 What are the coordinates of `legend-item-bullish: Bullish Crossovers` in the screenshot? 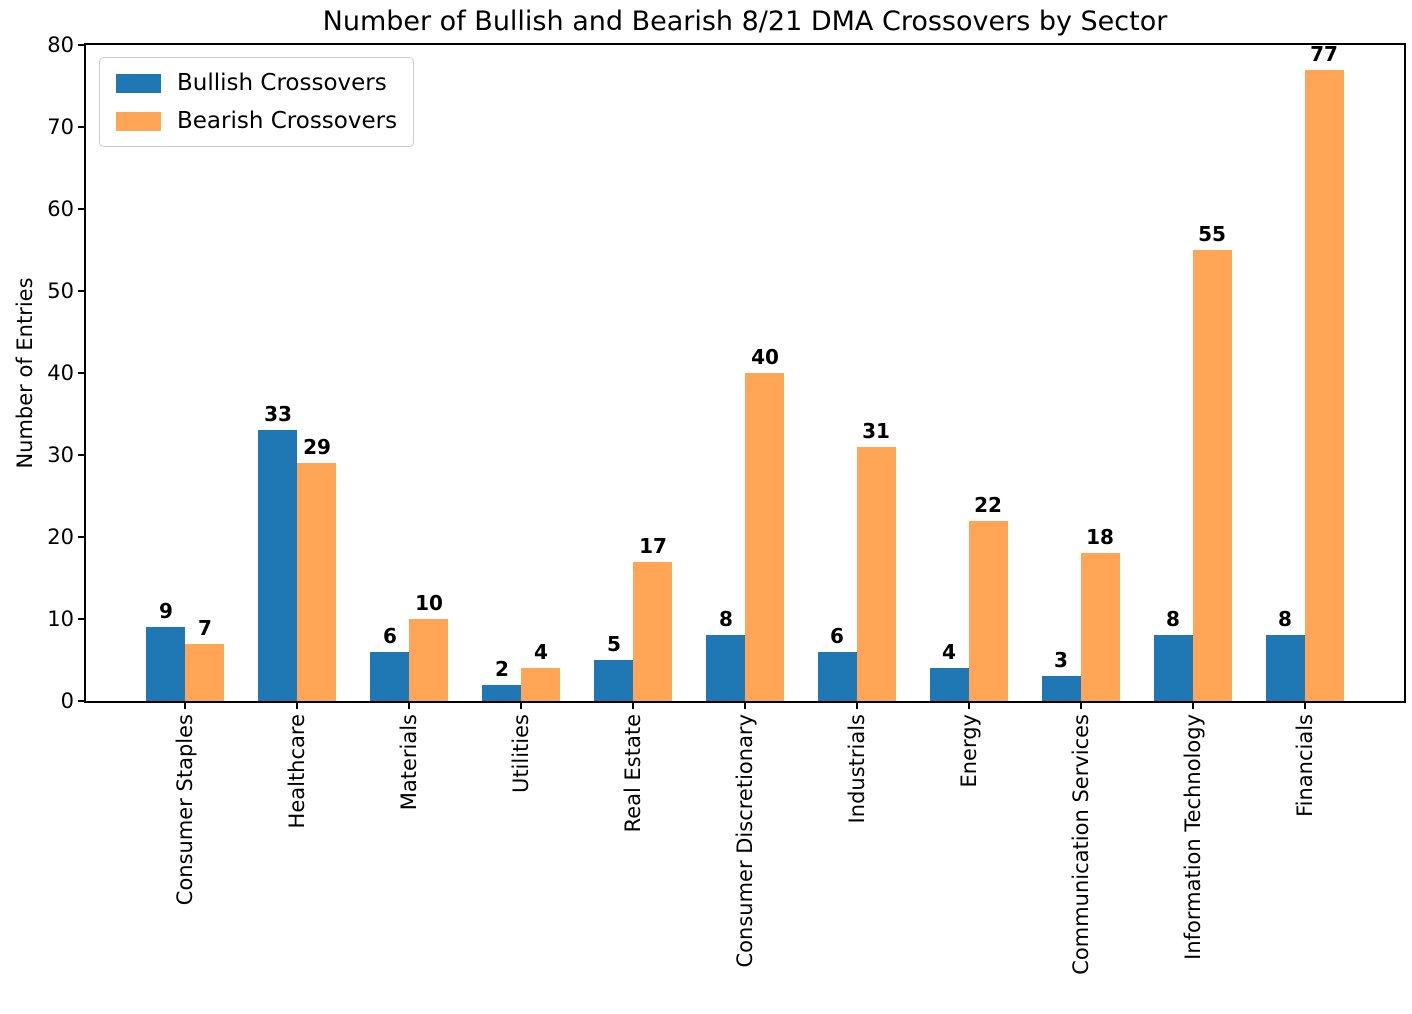 It's located at (256, 83).